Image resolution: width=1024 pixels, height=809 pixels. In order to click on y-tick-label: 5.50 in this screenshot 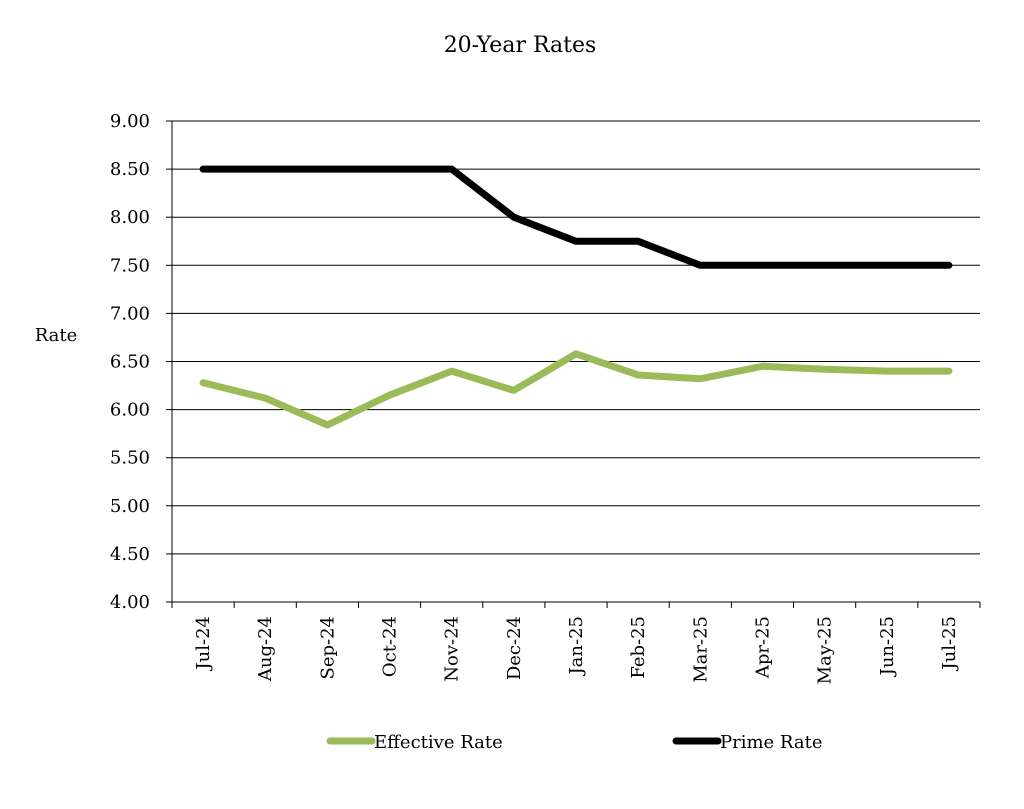, I will do `click(130, 458)`.